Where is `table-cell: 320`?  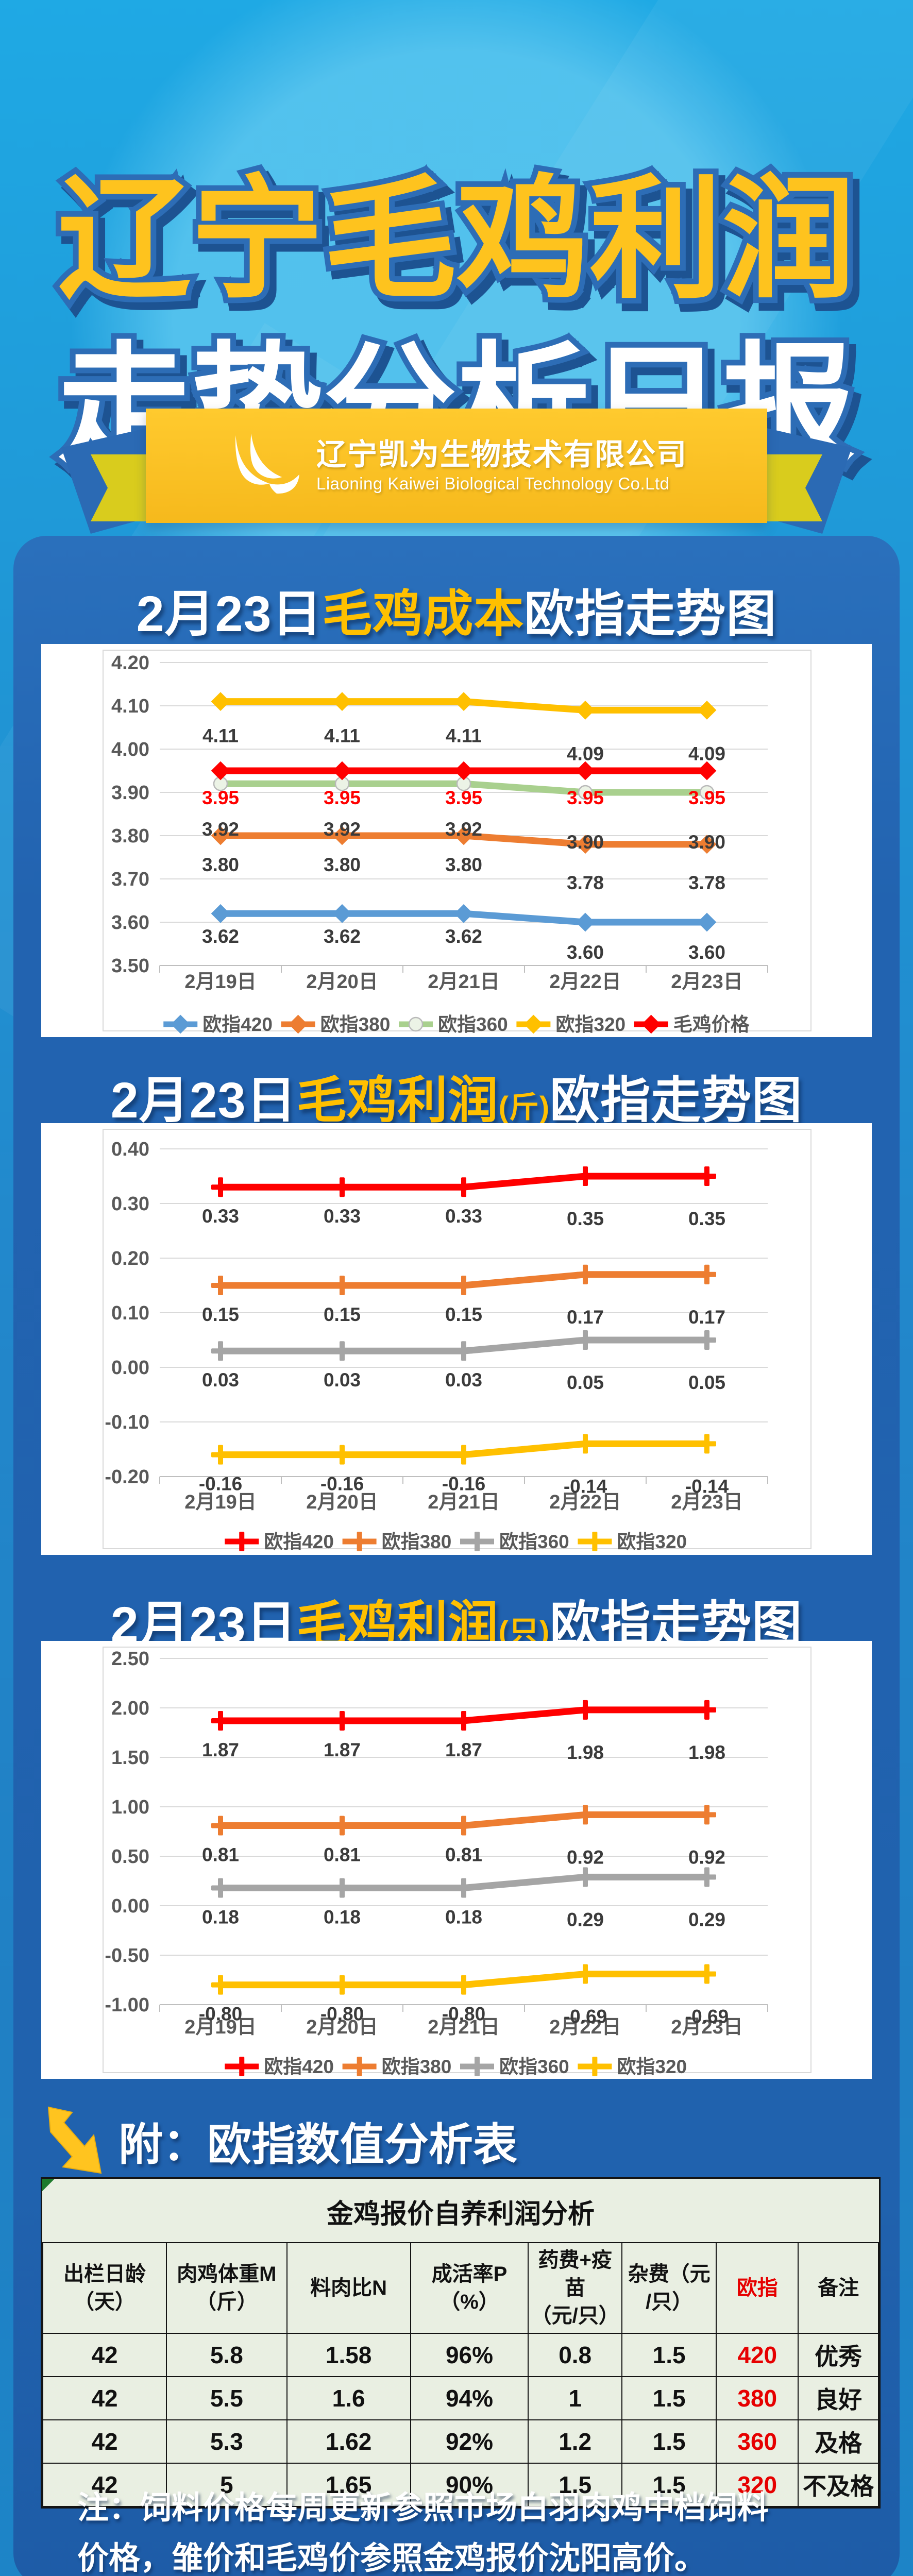
table-cell: 320 is located at coordinates (758, 2485).